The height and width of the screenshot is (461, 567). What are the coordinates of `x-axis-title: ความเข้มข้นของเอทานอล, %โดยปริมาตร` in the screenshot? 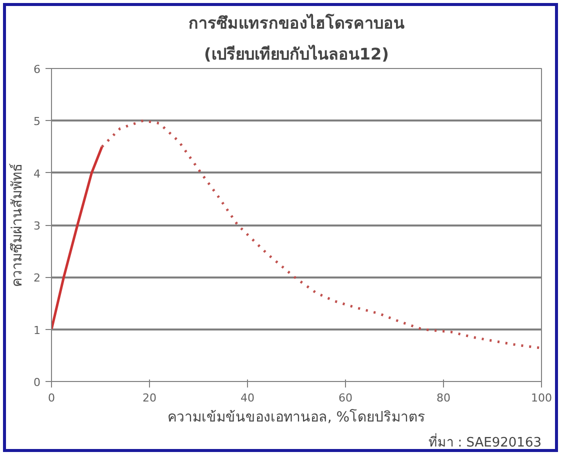 It's located at (296, 417).